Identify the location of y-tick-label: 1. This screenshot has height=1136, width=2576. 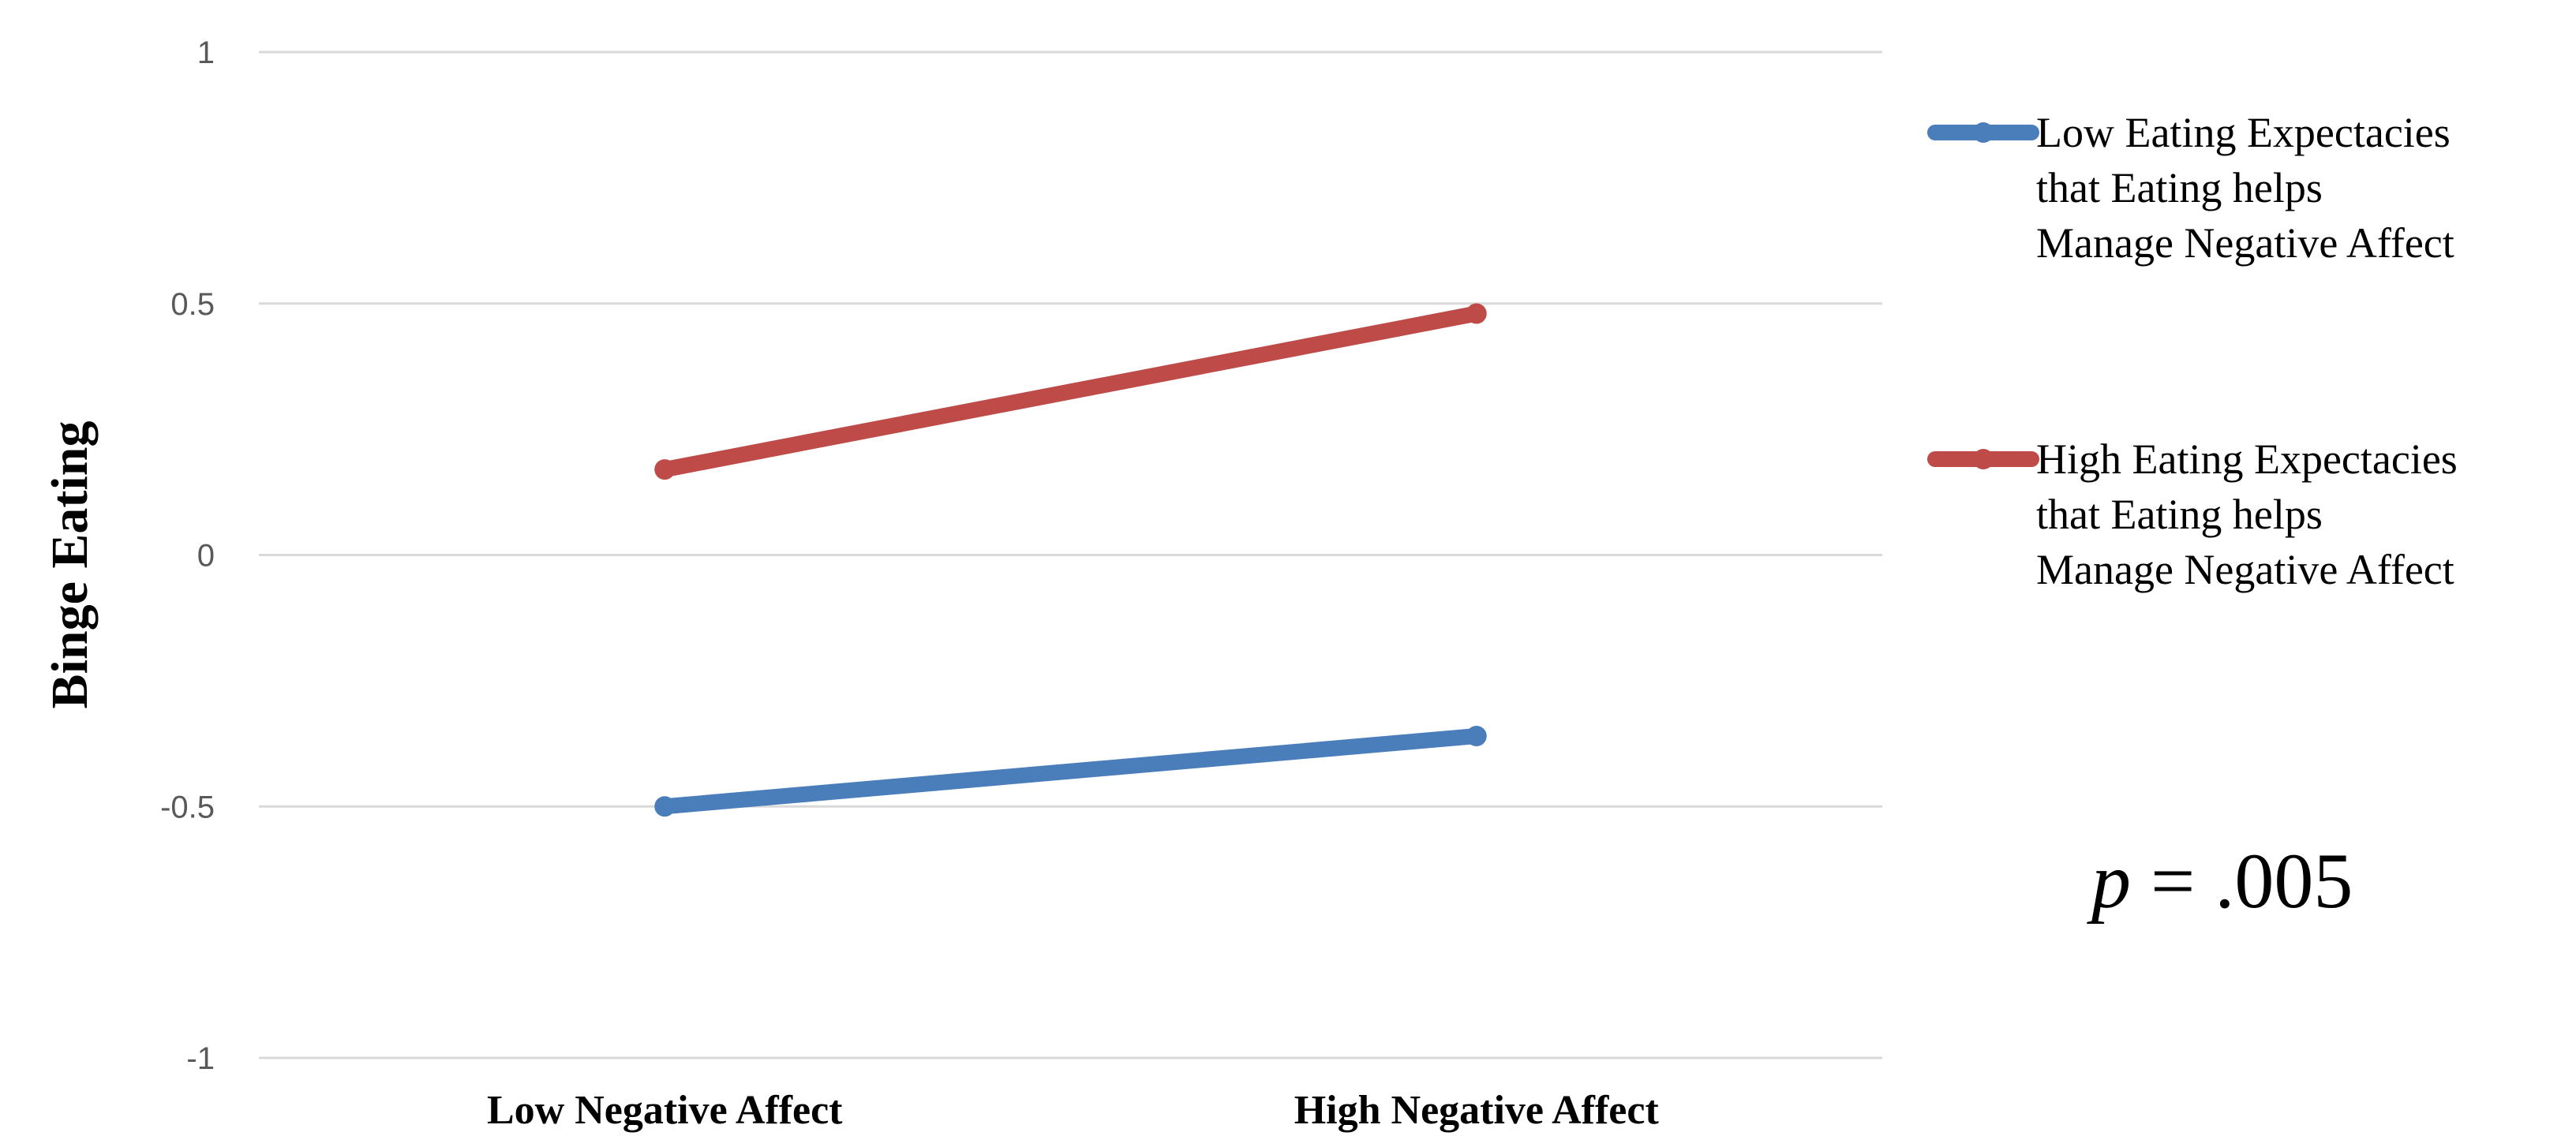
(206, 53).